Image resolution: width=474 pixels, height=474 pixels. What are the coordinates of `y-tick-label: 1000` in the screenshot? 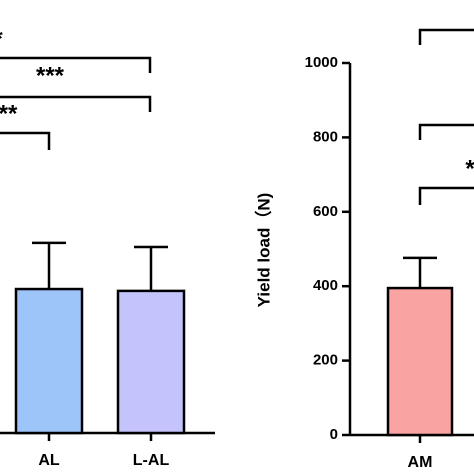 It's located at (321, 62).